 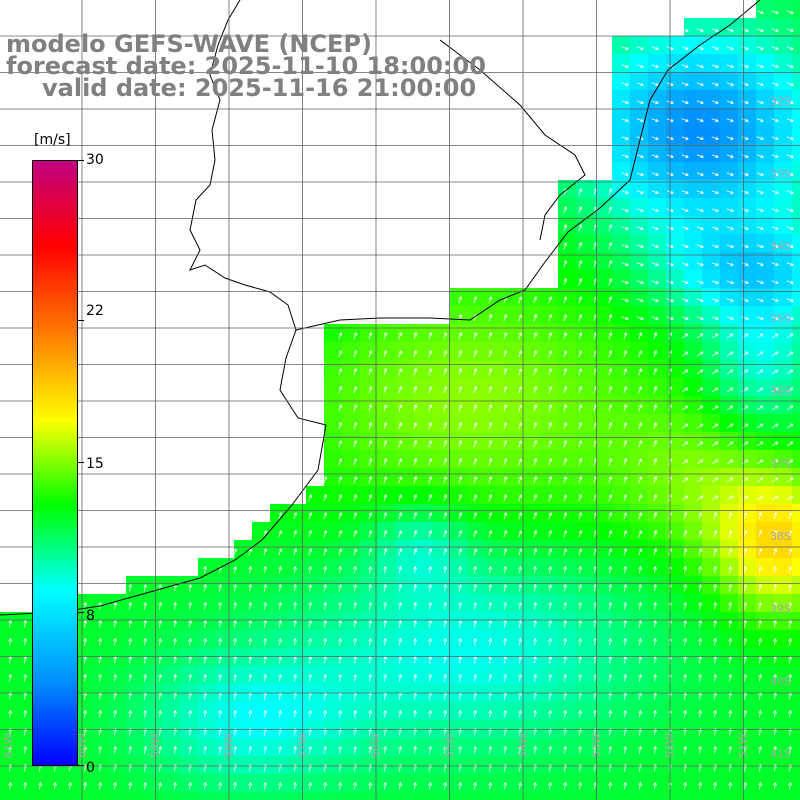 What do you see at coordinates (523, 745) in the screenshot?
I see `lon-label: 54W` at bounding box center [523, 745].